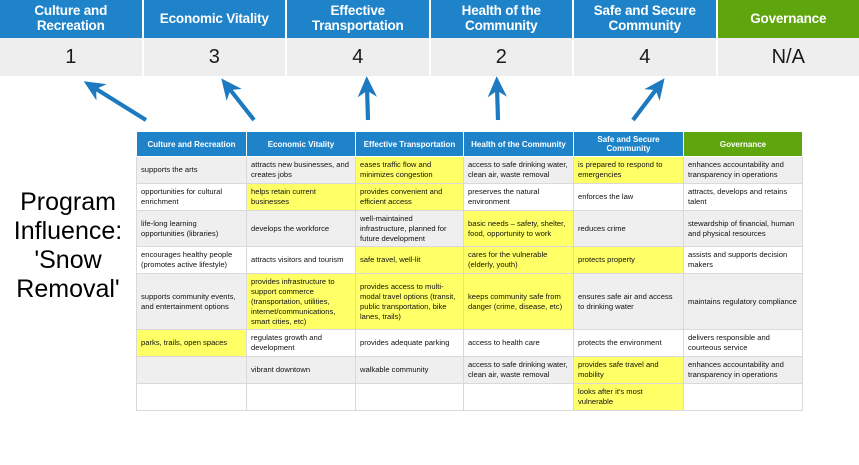  What do you see at coordinates (628, 370) in the screenshot?
I see `matrix-cell: provides safe travel and mobility` at bounding box center [628, 370].